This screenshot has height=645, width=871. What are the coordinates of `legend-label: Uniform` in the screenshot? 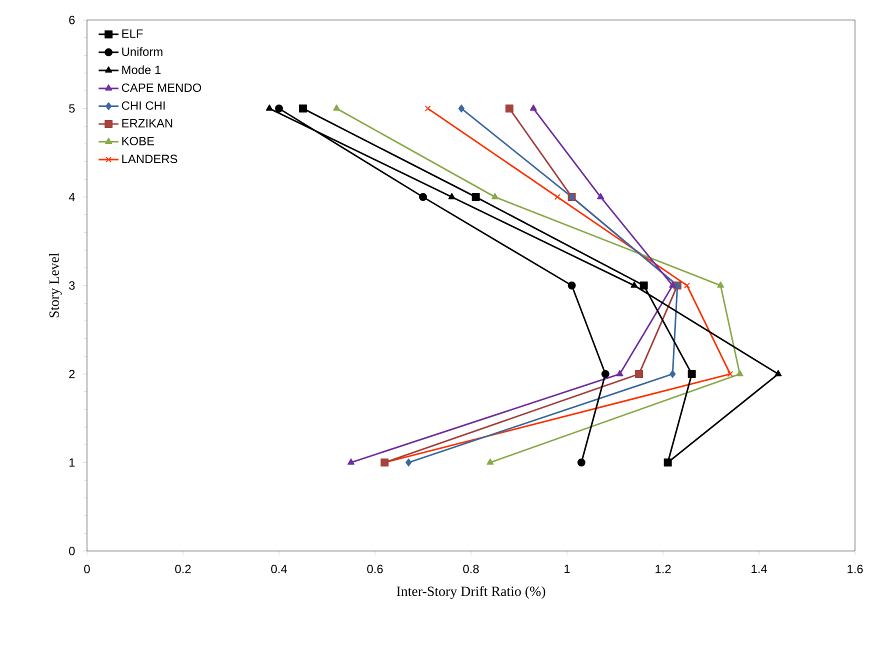 It's located at (142, 51).